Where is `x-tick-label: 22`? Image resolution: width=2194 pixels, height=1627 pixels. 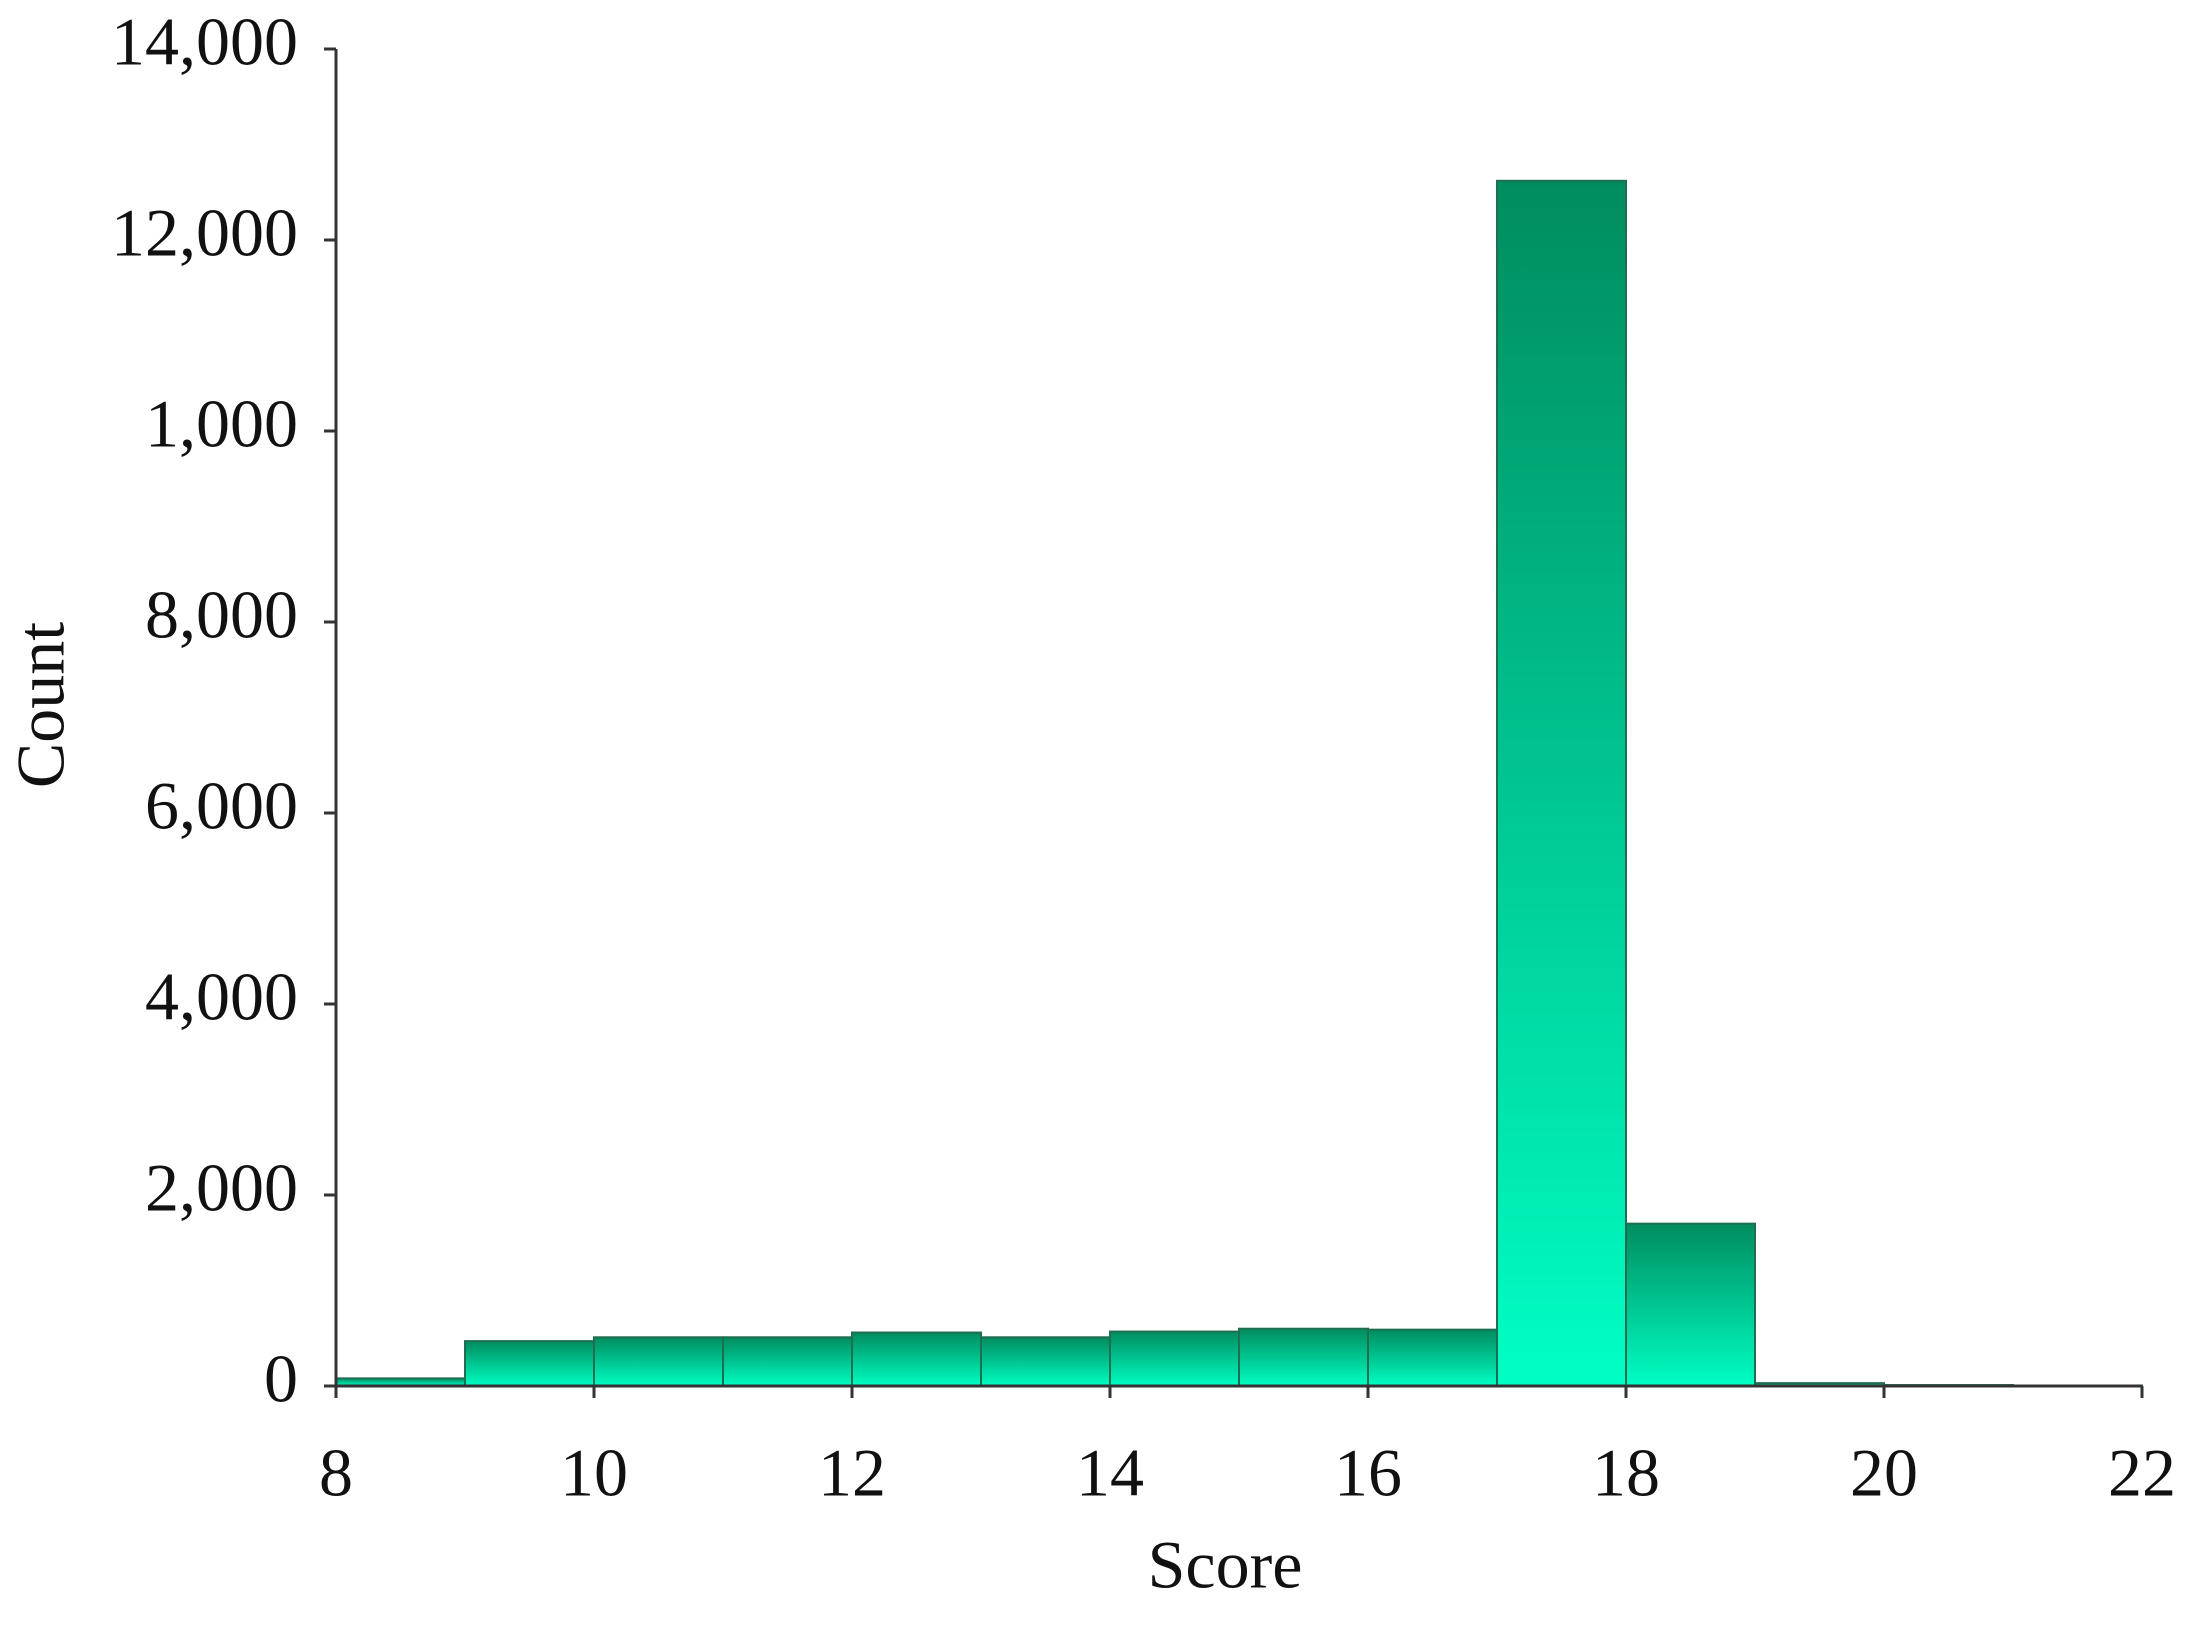 x-tick-label: 22 is located at coordinates (2142, 1473).